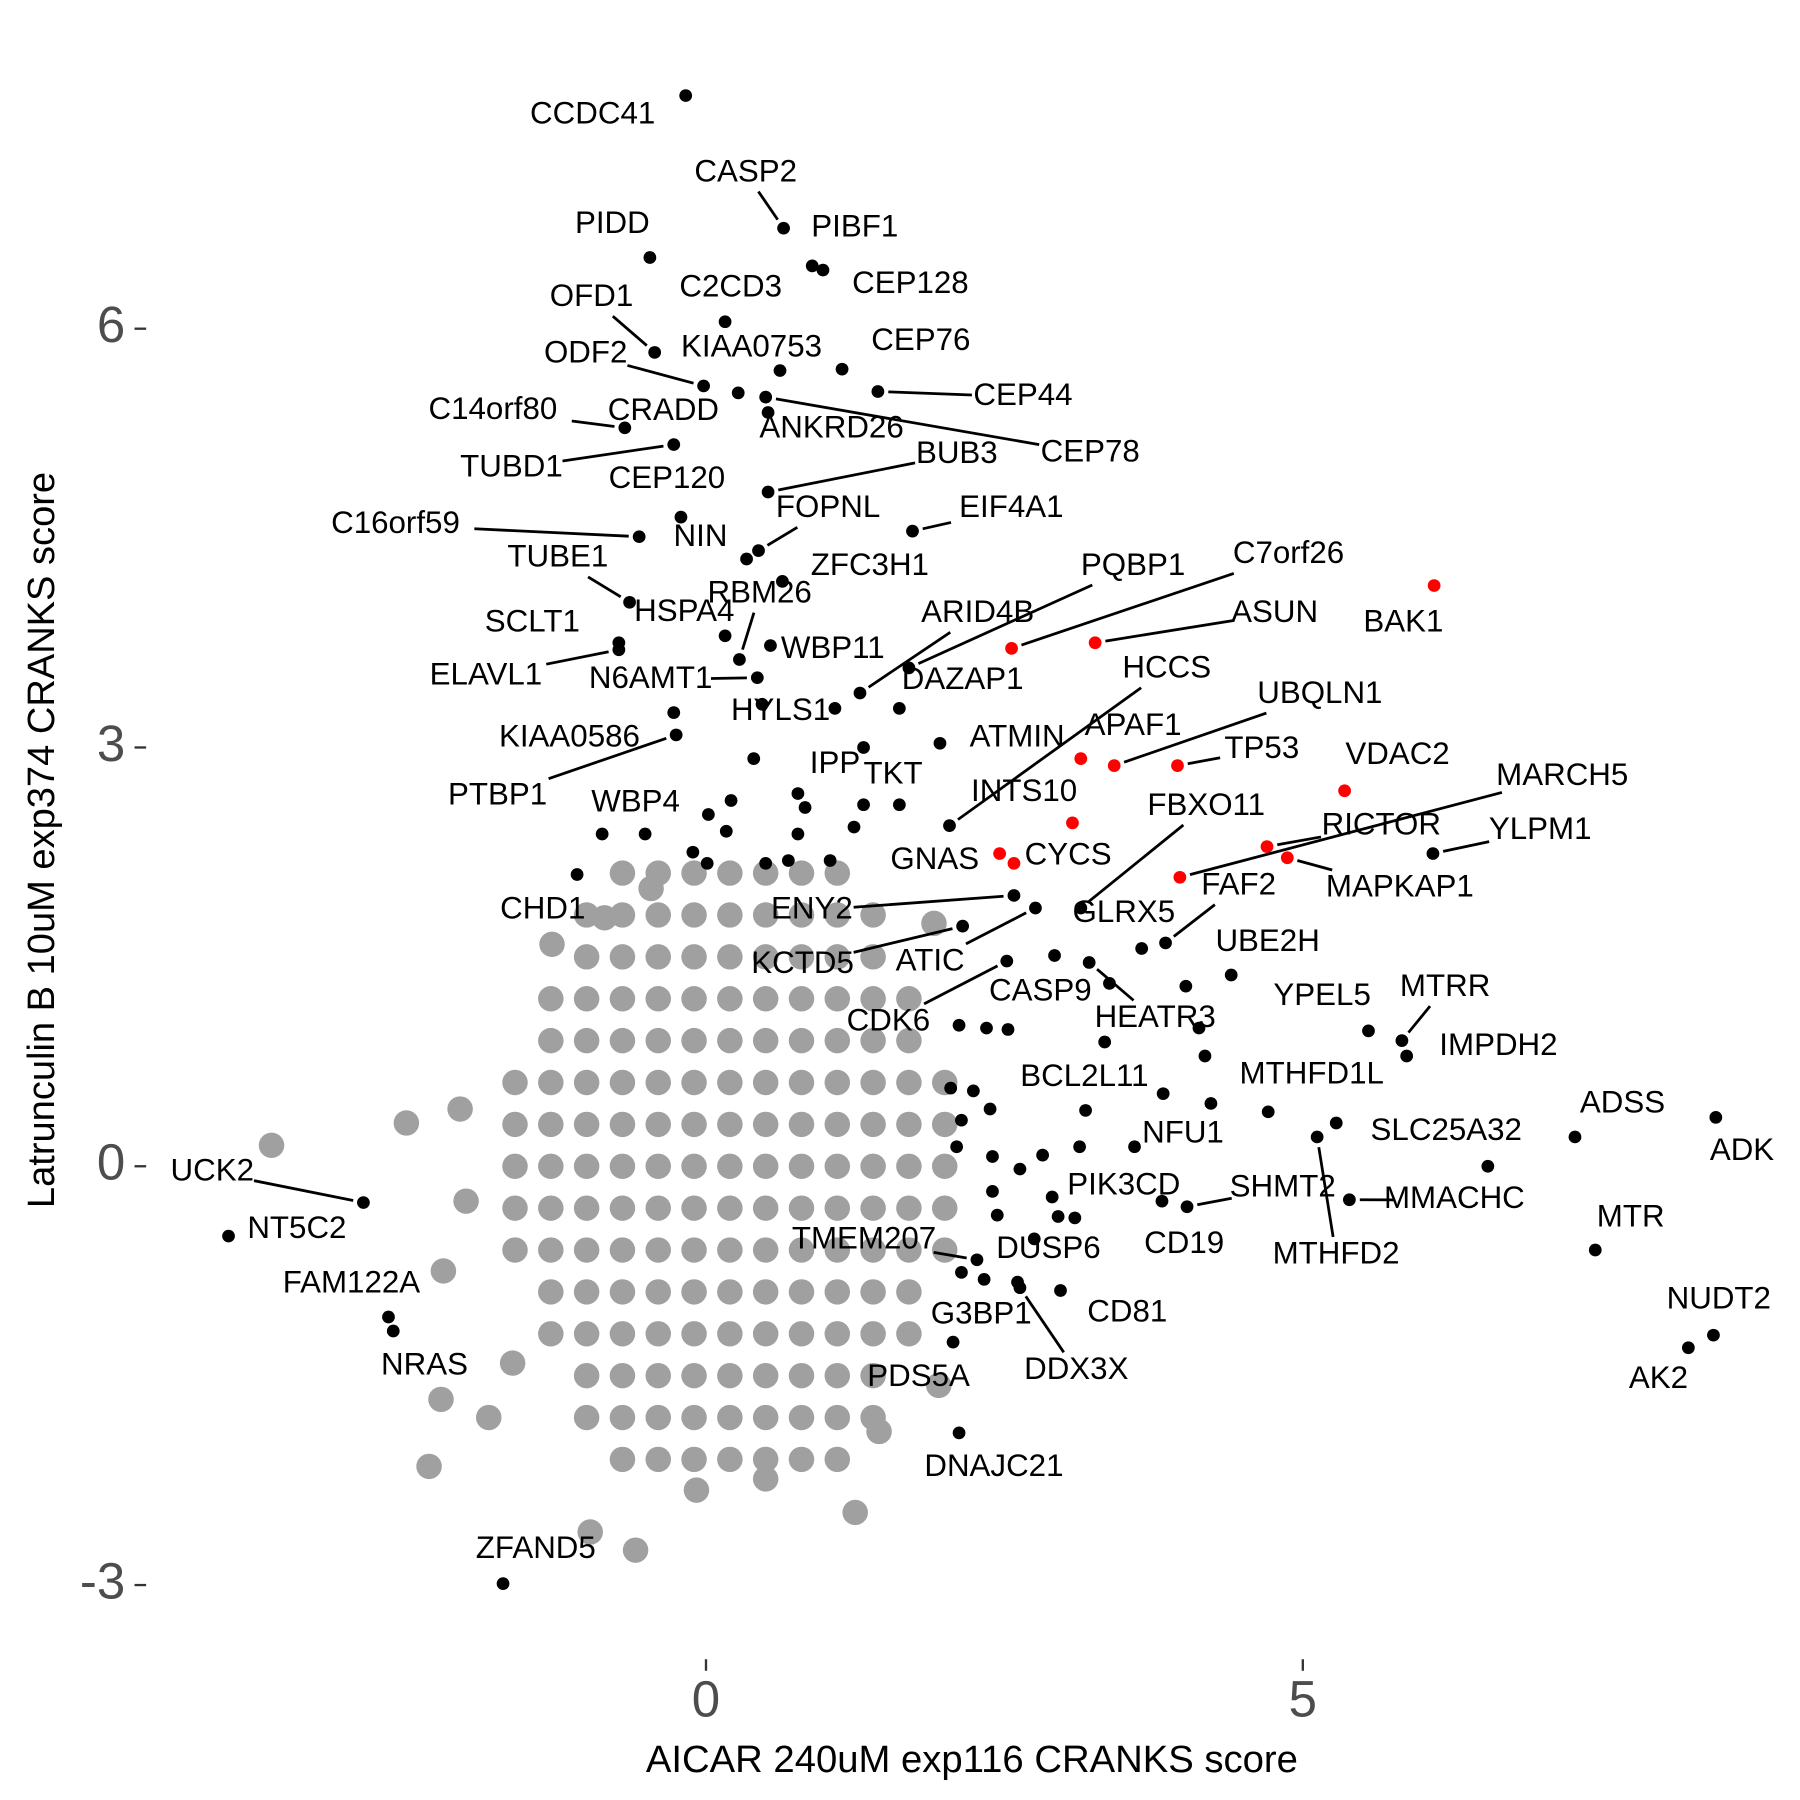 This screenshot has width=1800, height=1800. What do you see at coordinates (532, 620) in the screenshot?
I see `point-label: SCLT1` at bounding box center [532, 620].